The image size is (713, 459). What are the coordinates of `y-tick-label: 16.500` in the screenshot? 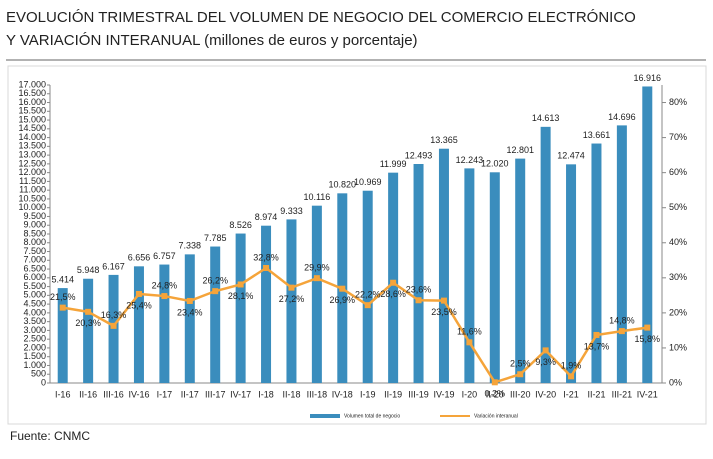 It's located at (32, 93).